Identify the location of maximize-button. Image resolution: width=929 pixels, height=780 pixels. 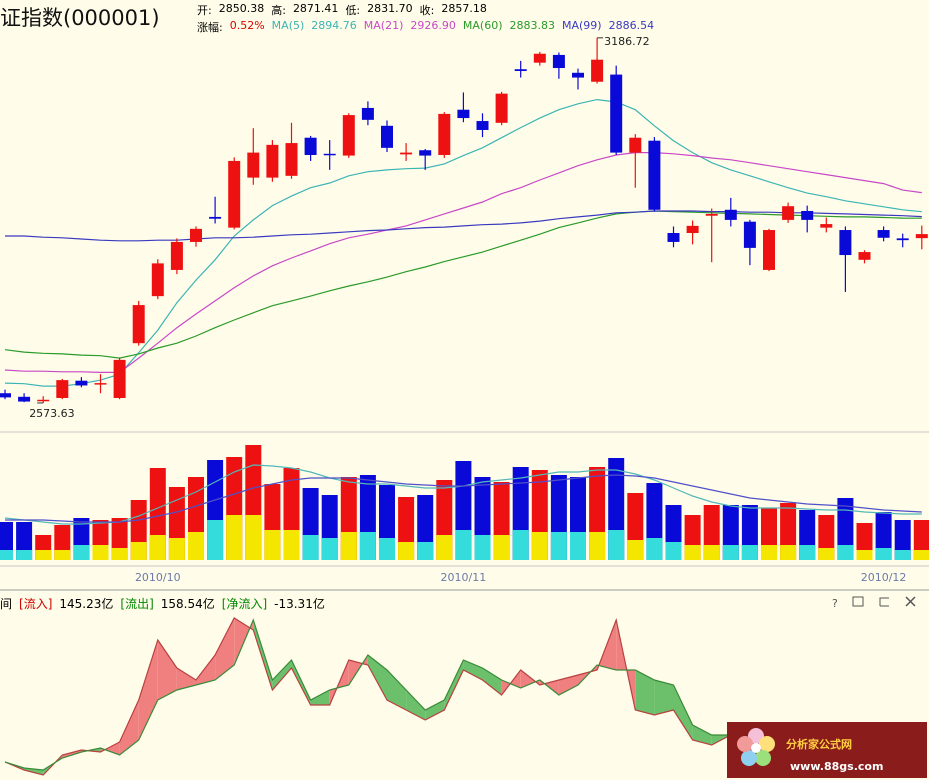
(884, 602).